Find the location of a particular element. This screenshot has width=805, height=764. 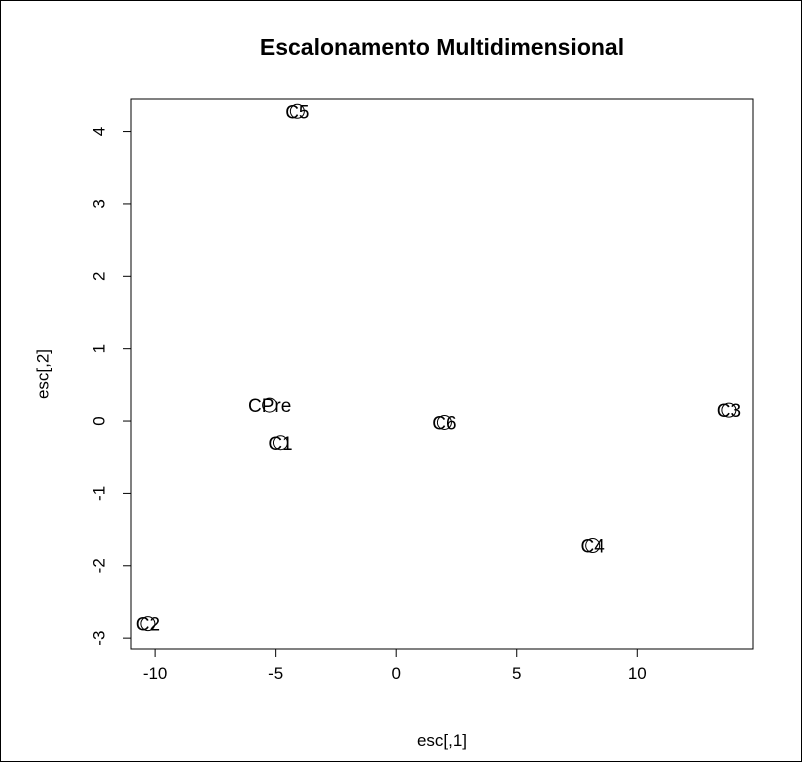

point-label: C6 is located at coordinates (444, 423).